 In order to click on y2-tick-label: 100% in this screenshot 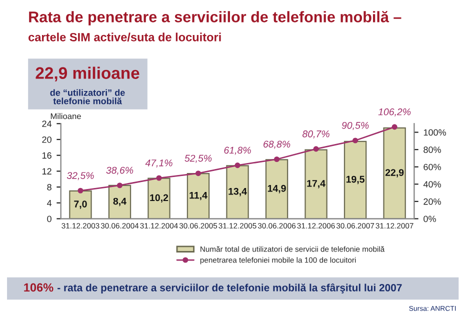, I will do `click(435, 132)`.